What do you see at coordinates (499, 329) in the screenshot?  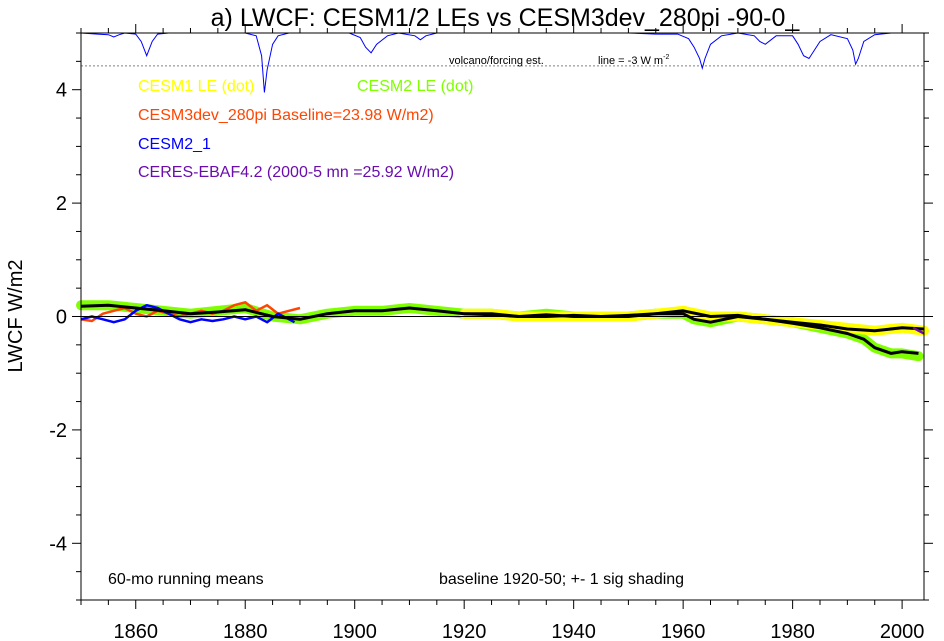 I see `series-line-cesm2-le` at bounding box center [499, 329].